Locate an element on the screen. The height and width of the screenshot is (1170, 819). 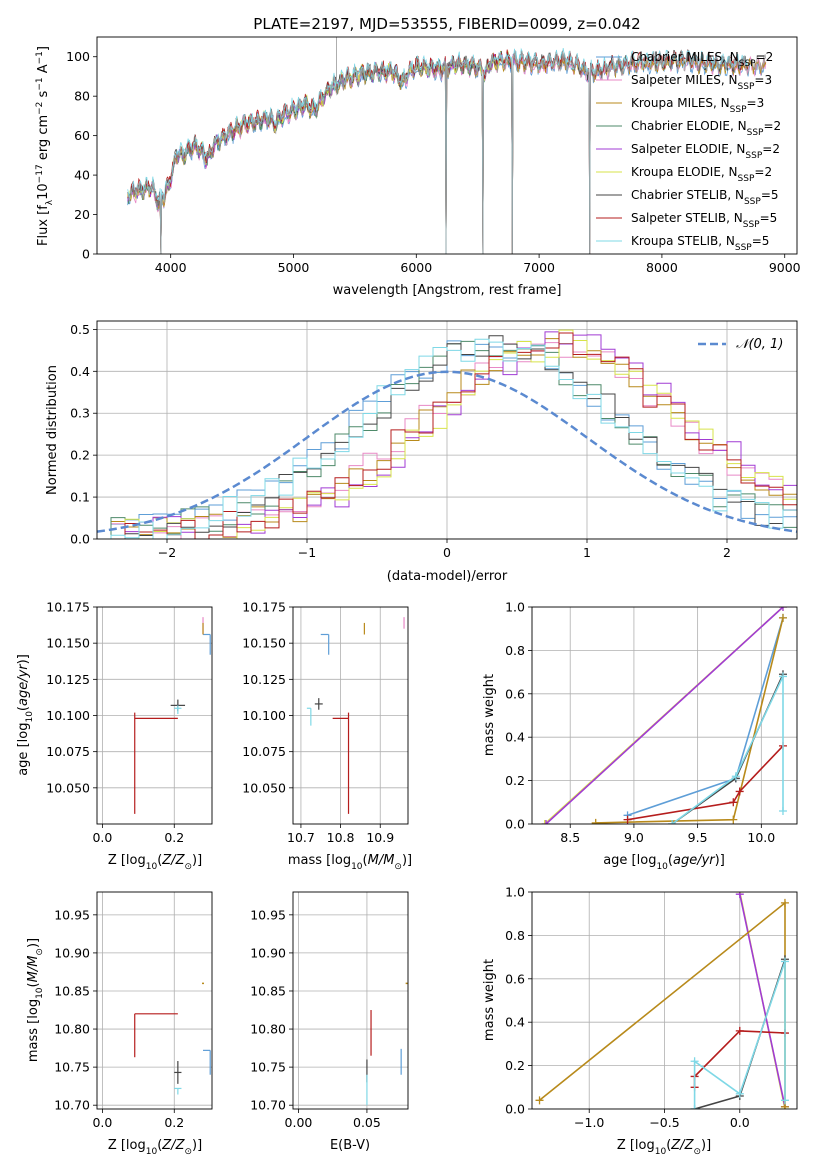
y-tick-label: 10.70 is located at coordinates (268, 1105).